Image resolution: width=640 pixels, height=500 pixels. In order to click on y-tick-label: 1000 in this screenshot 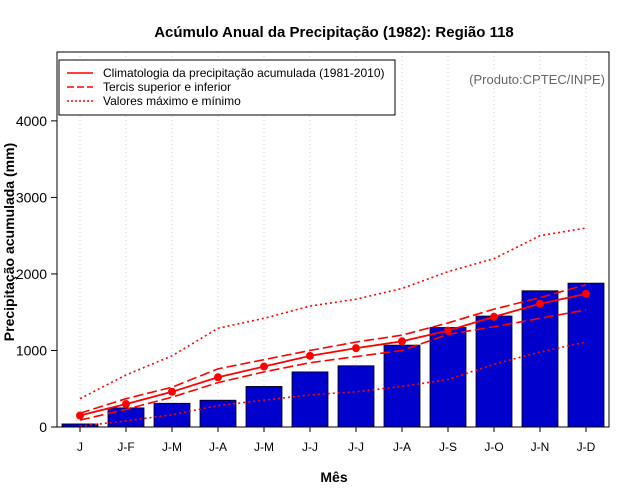, I will do `click(31, 350)`.